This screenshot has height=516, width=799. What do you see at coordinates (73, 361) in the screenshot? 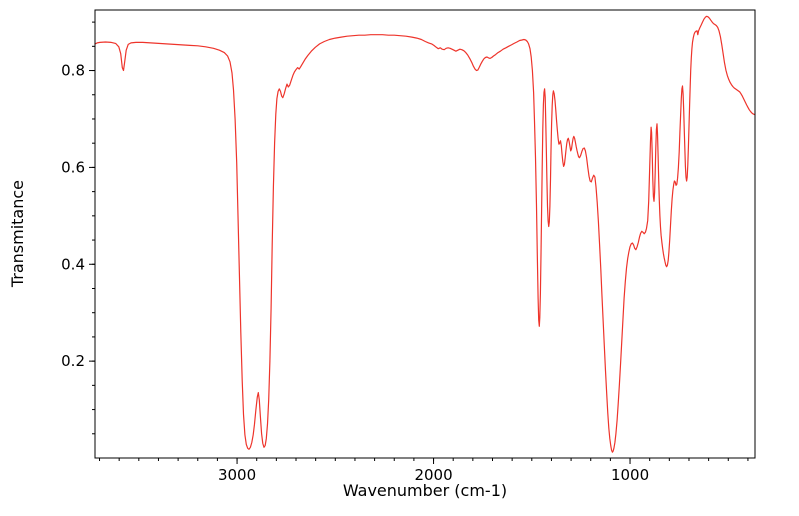
I see `y-tick-label: 0.2` at bounding box center [73, 361].